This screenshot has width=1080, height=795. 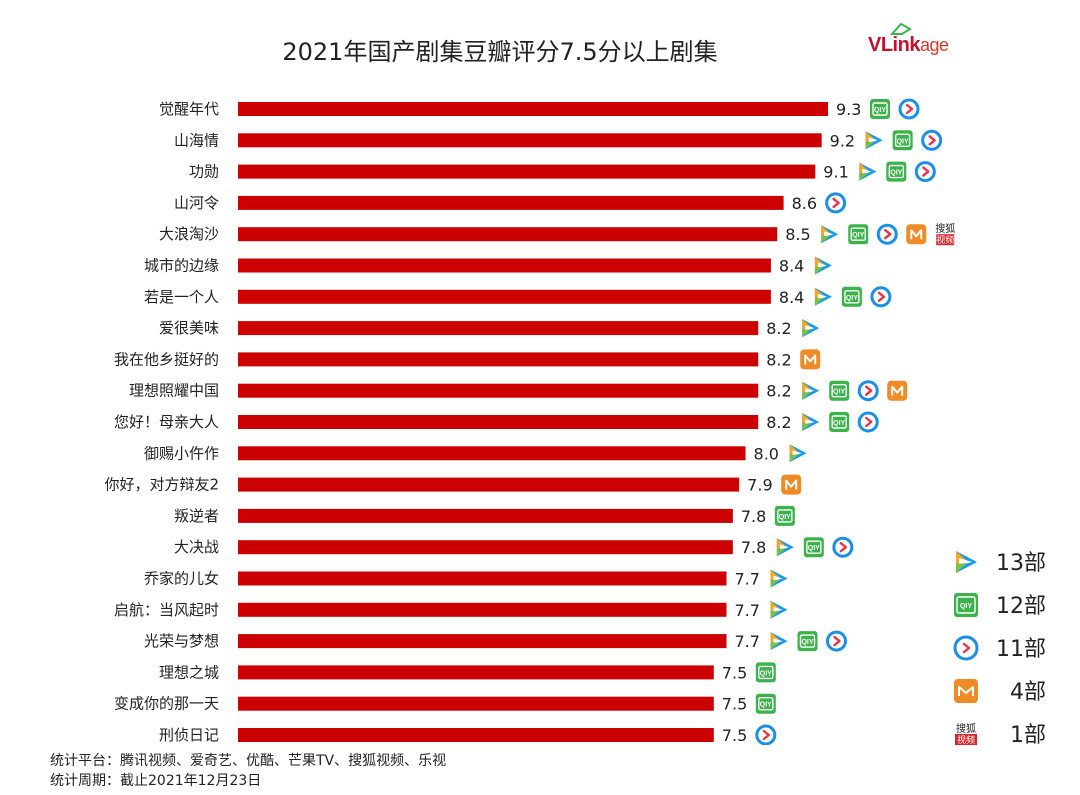 What do you see at coordinates (1028, 734) in the screenshot?
I see `legend-label: 1部` at bounding box center [1028, 734].